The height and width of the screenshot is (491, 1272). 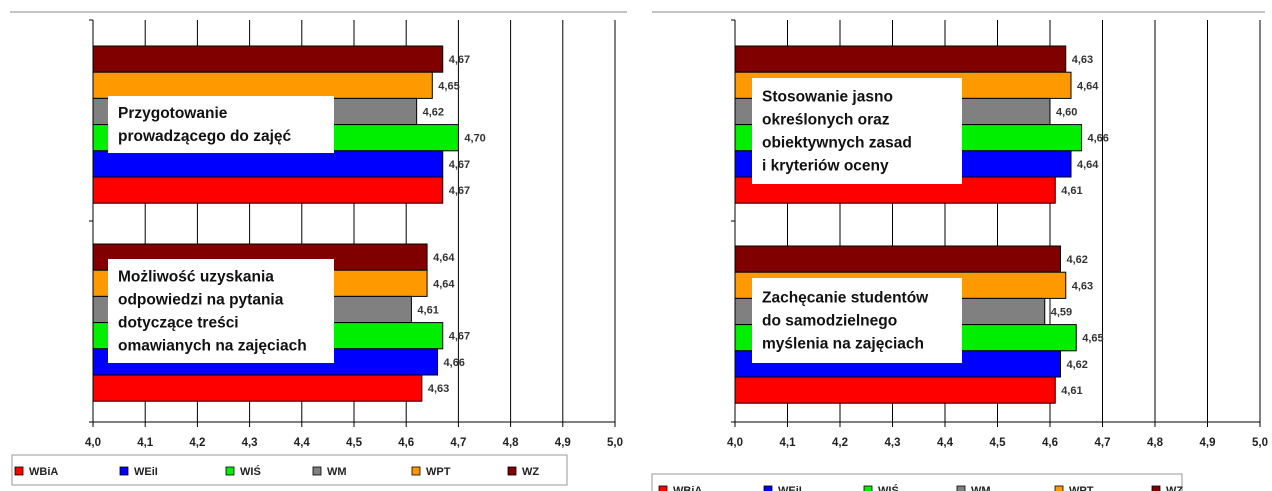 What do you see at coordinates (829, 321) in the screenshot?
I see `category-label: do samodzielnego` at bounding box center [829, 321].